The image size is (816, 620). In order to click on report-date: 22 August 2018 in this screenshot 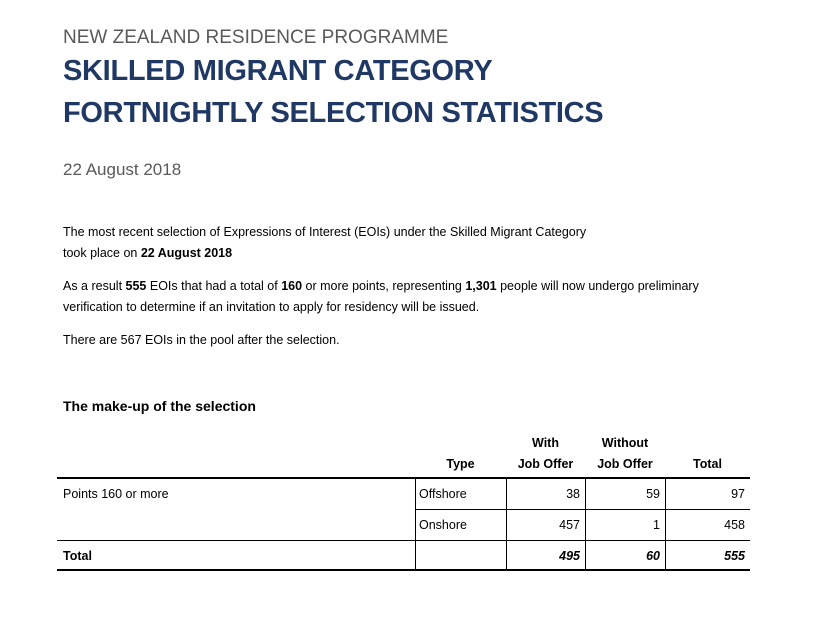, I will do `click(122, 169)`.